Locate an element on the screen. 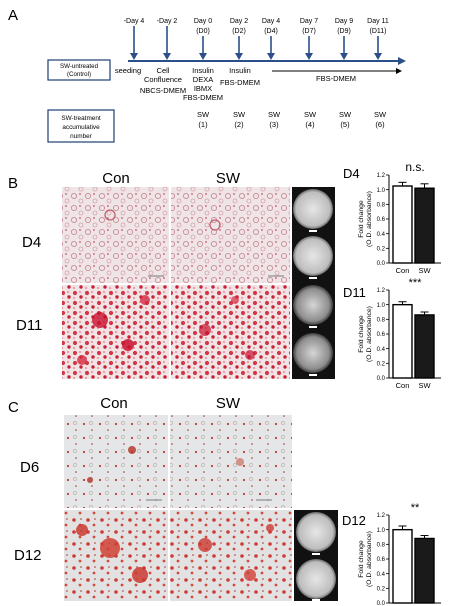 Image resolution: width=474 pixels, height=606 pixels. chart-title: D12 is located at coordinates (354, 520).